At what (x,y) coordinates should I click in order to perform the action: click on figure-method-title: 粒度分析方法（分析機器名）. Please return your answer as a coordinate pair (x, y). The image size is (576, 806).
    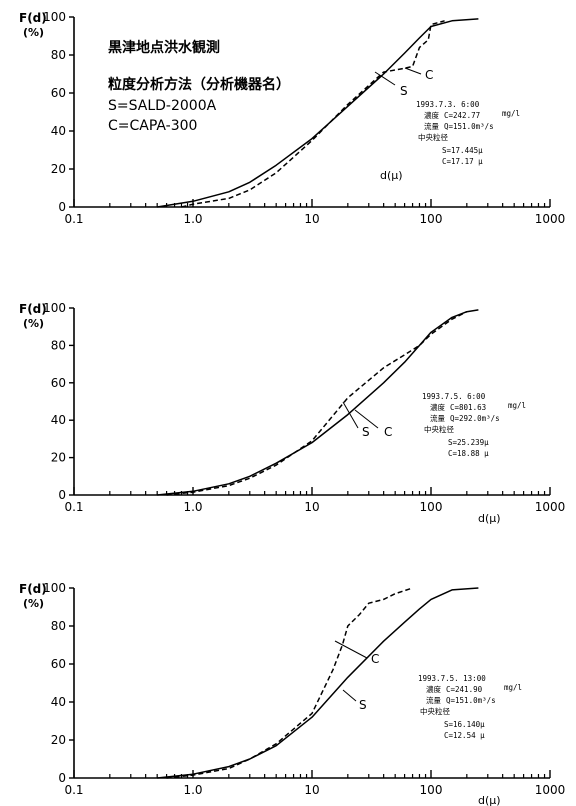
    Looking at the image, I should click on (199, 84).